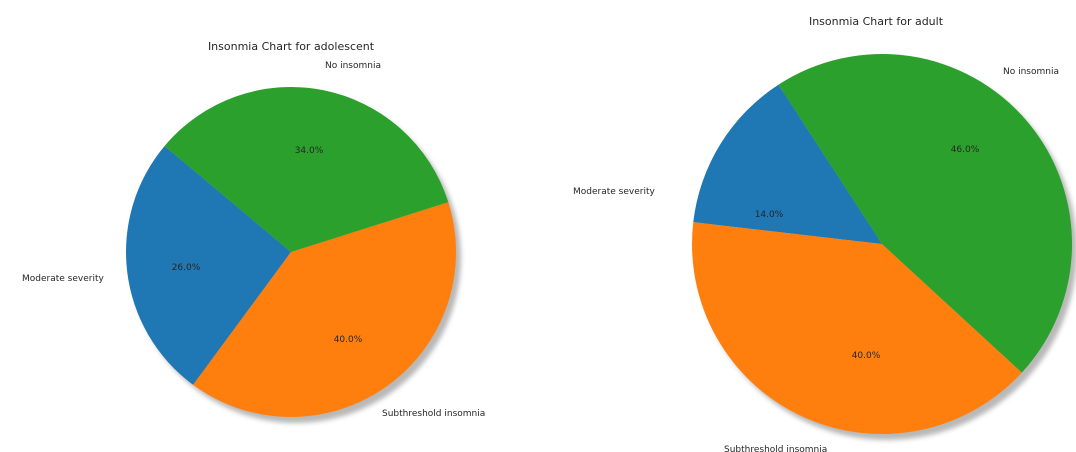  I want to click on adolescent-chart-title: Insonmia Chart for adolescent, so click(291, 46).